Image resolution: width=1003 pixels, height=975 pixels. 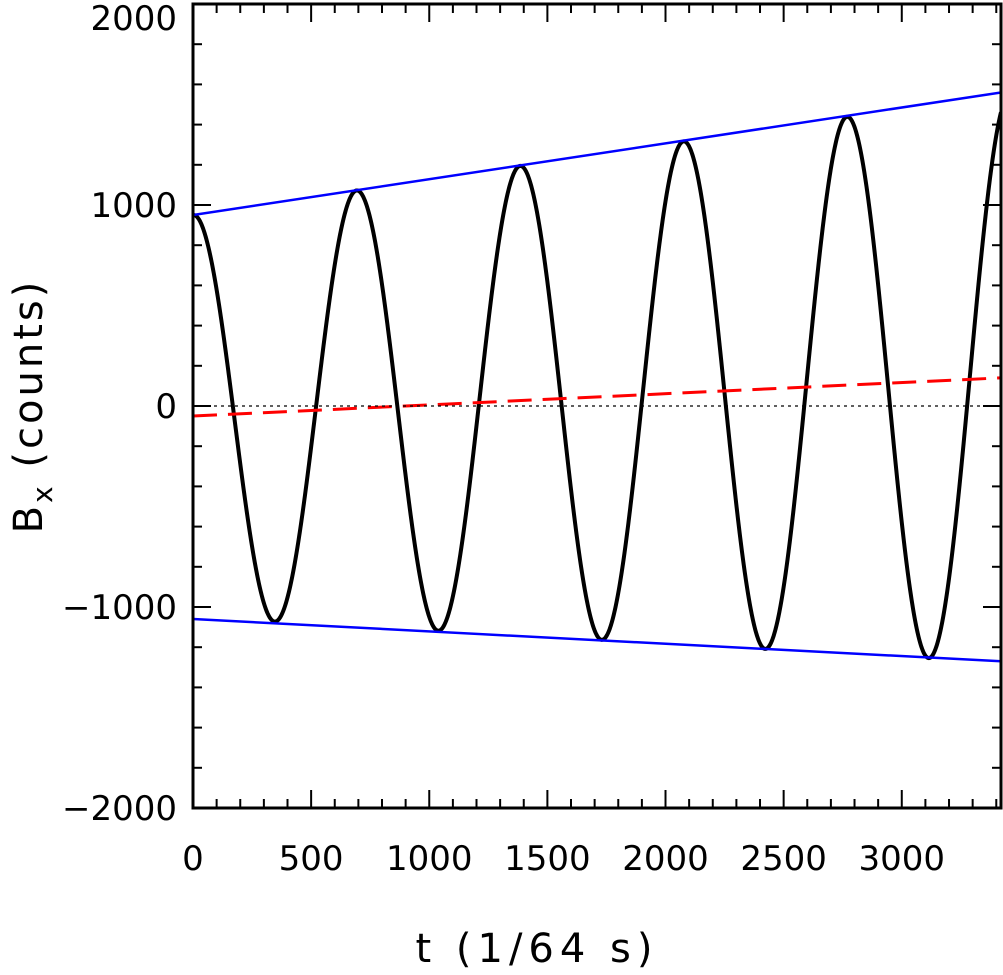 I want to click on x-axis-title: t (1/64 s), so click(x=537, y=949).